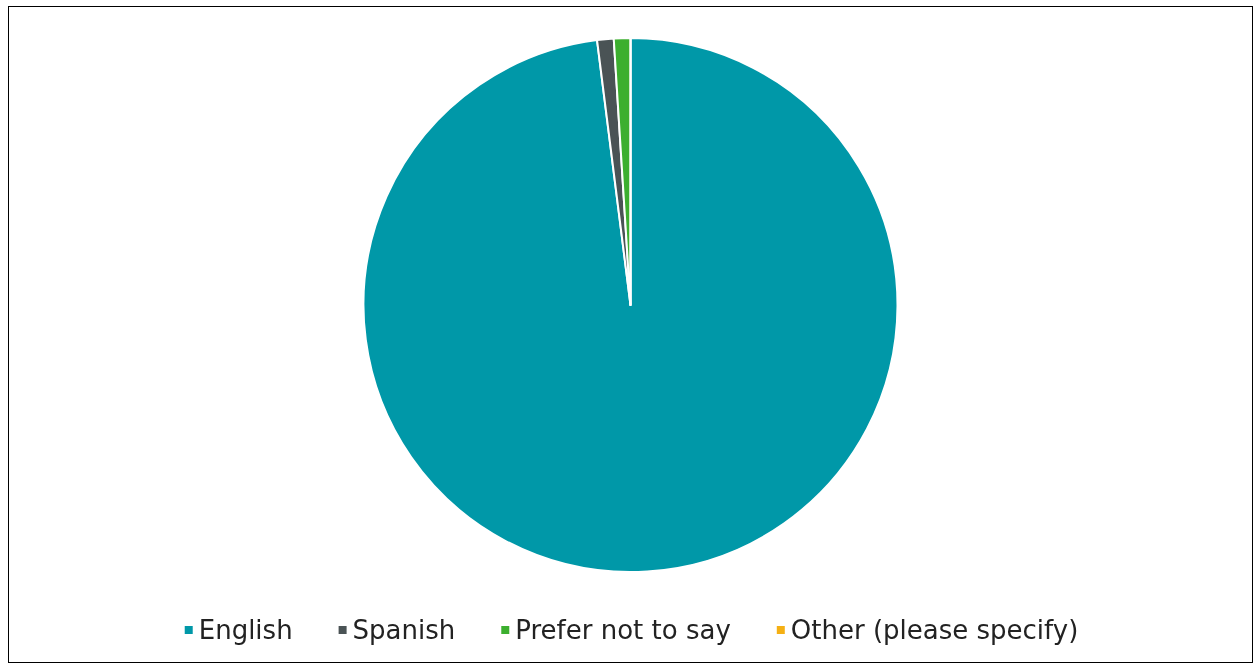 The image size is (1255, 665). What do you see at coordinates (404, 630) in the screenshot?
I see `legend-label: Spanish` at bounding box center [404, 630].